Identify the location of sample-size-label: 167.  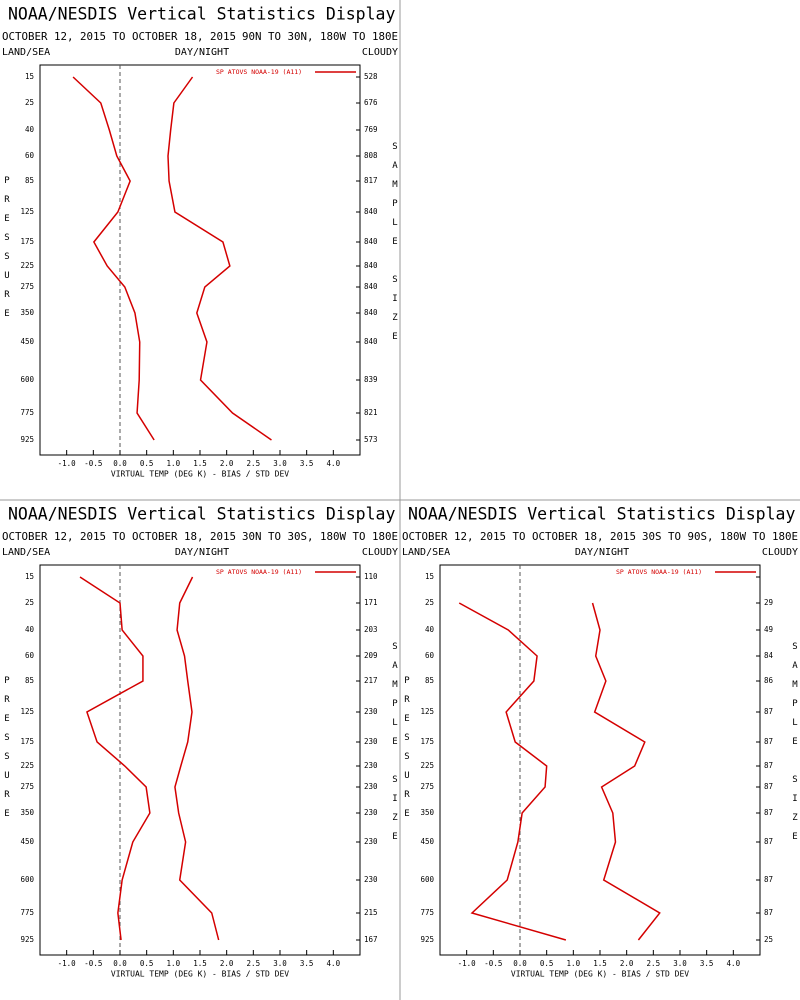
(371, 939).